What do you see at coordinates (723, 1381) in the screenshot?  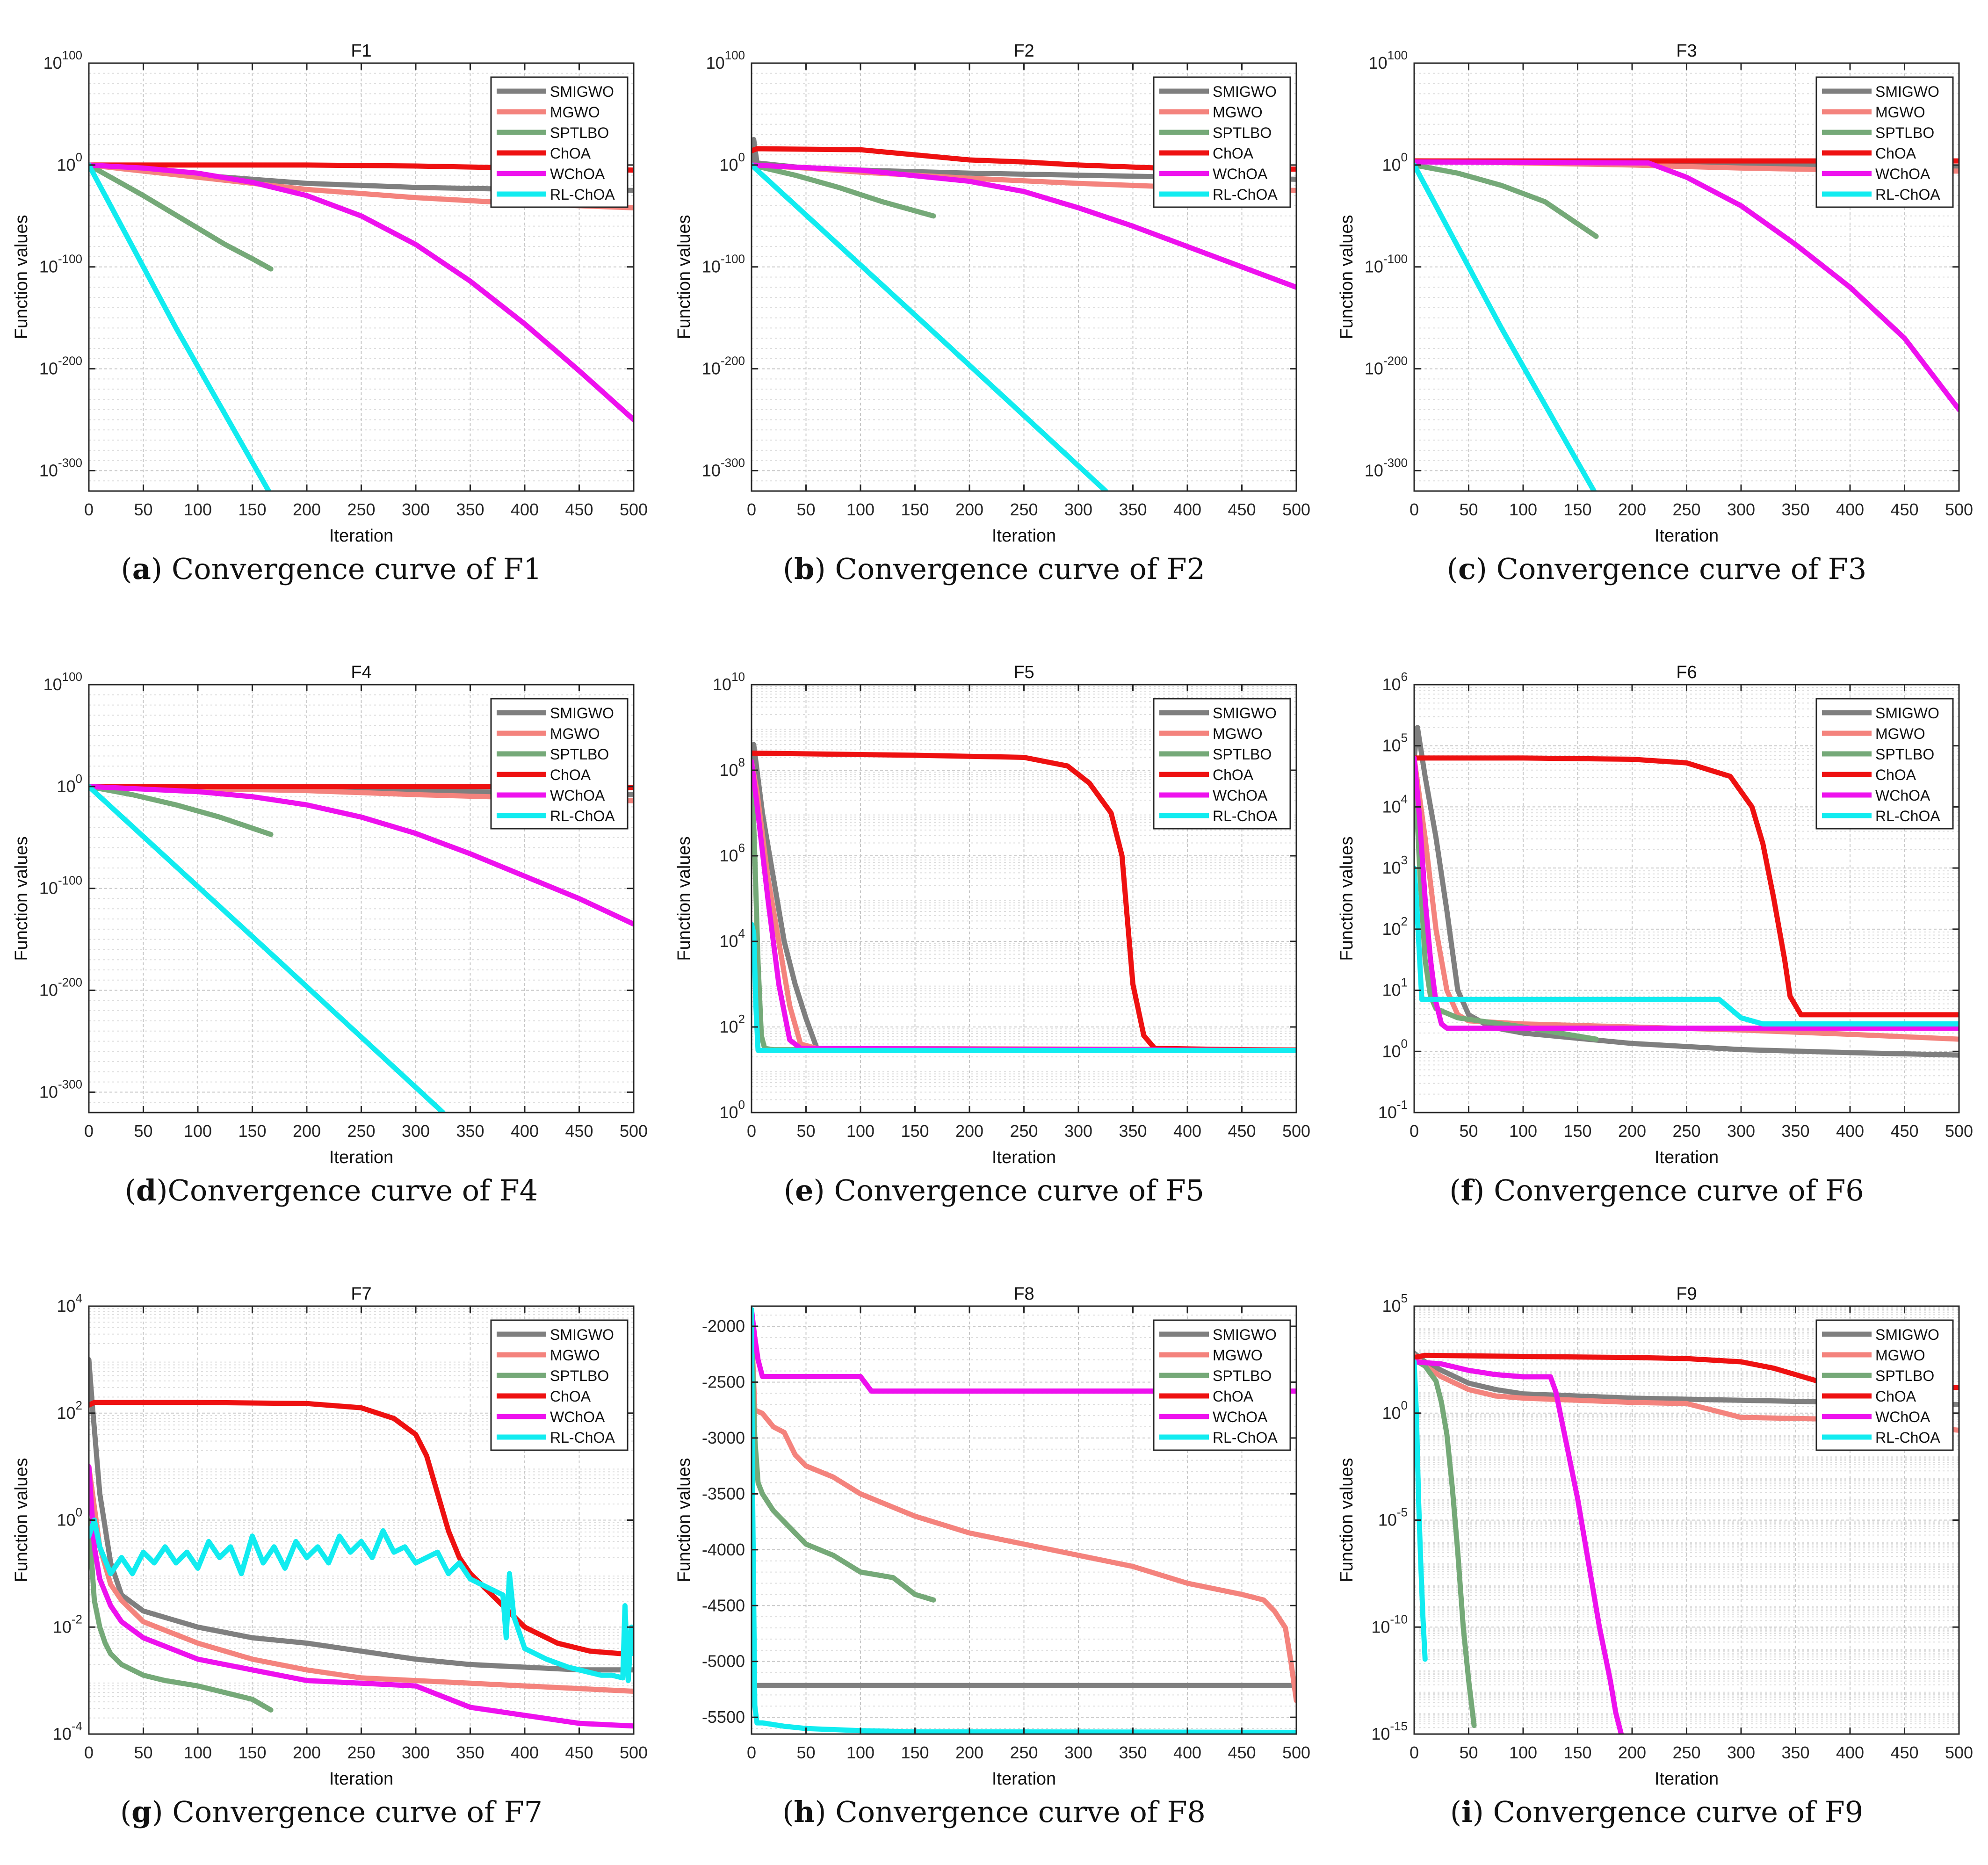 I see `y-tick-label: -2500` at bounding box center [723, 1381].